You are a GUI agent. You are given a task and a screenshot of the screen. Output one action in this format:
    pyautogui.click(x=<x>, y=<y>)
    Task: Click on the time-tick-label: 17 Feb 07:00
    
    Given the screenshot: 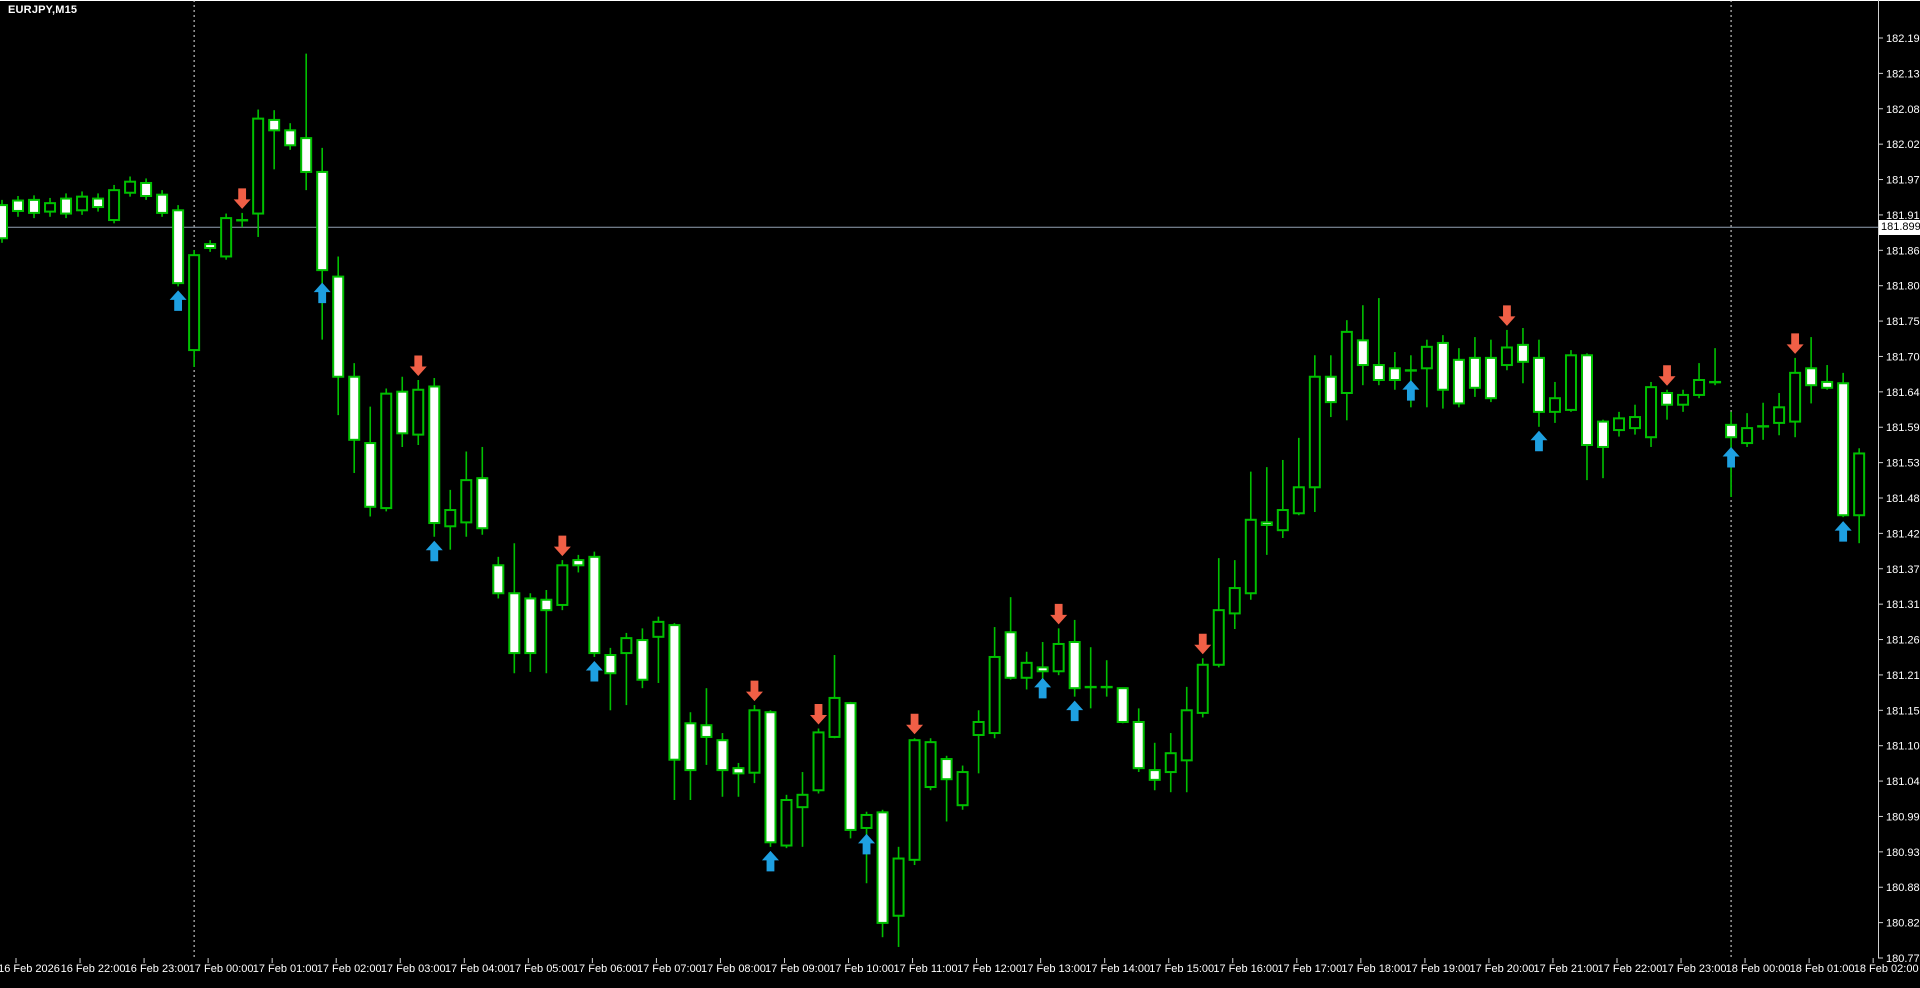 What is the action you would take?
    pyautogui.click(x=669, y=969)
    